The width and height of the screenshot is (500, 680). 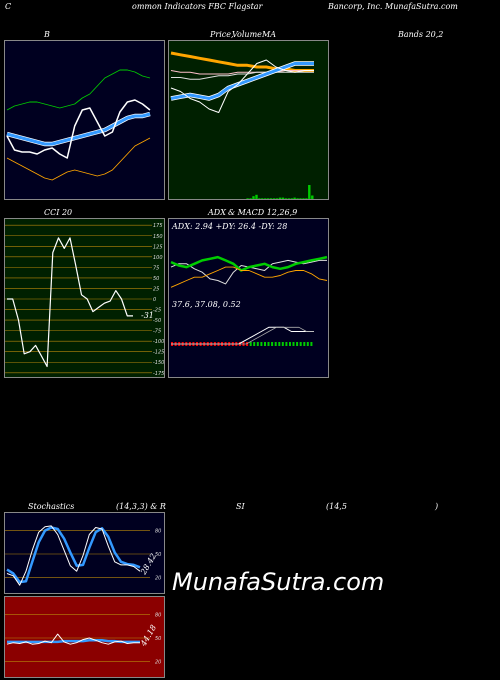 What do you see at coordinates (154, 300) in the screenshot?
I see `cci-tick-label: 0` at bounding box center [154, 300].